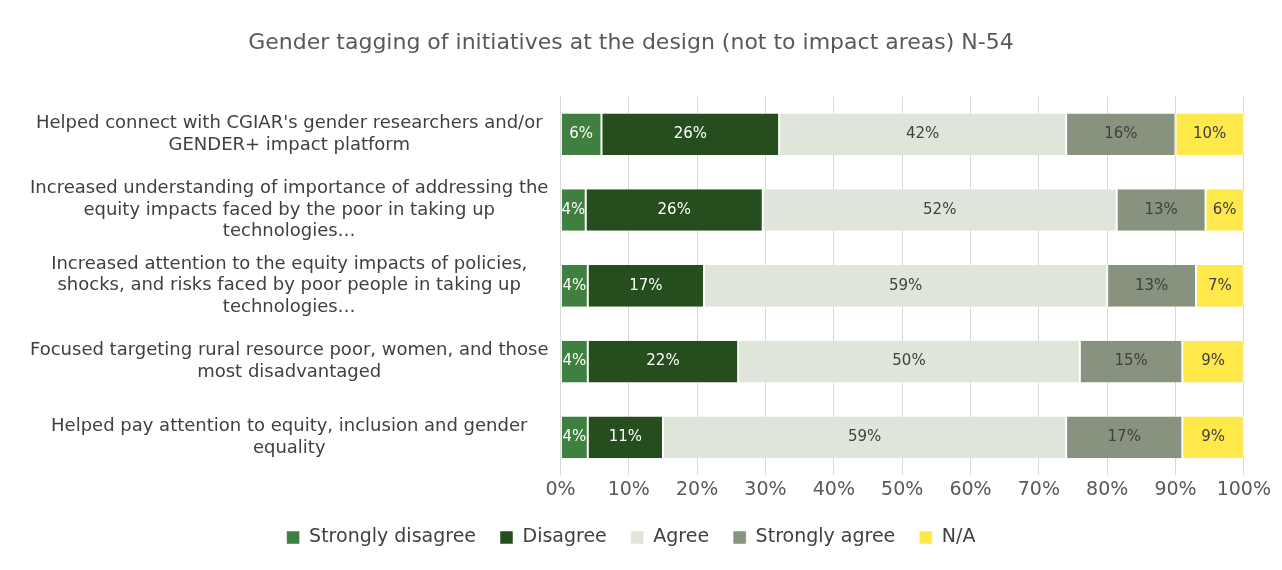  I want to click on y-tick-label: Helped pay attention to equity, inclusion and gender equality, so click(290, 435).